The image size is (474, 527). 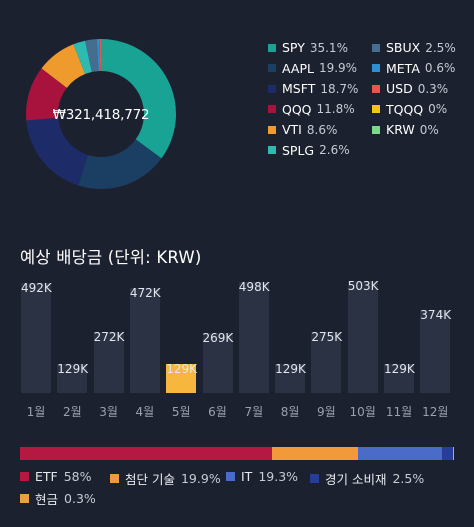 I want to click on dividend-section-title: 예상 배당금 (단위: KRW), so click(x=111, y=257).